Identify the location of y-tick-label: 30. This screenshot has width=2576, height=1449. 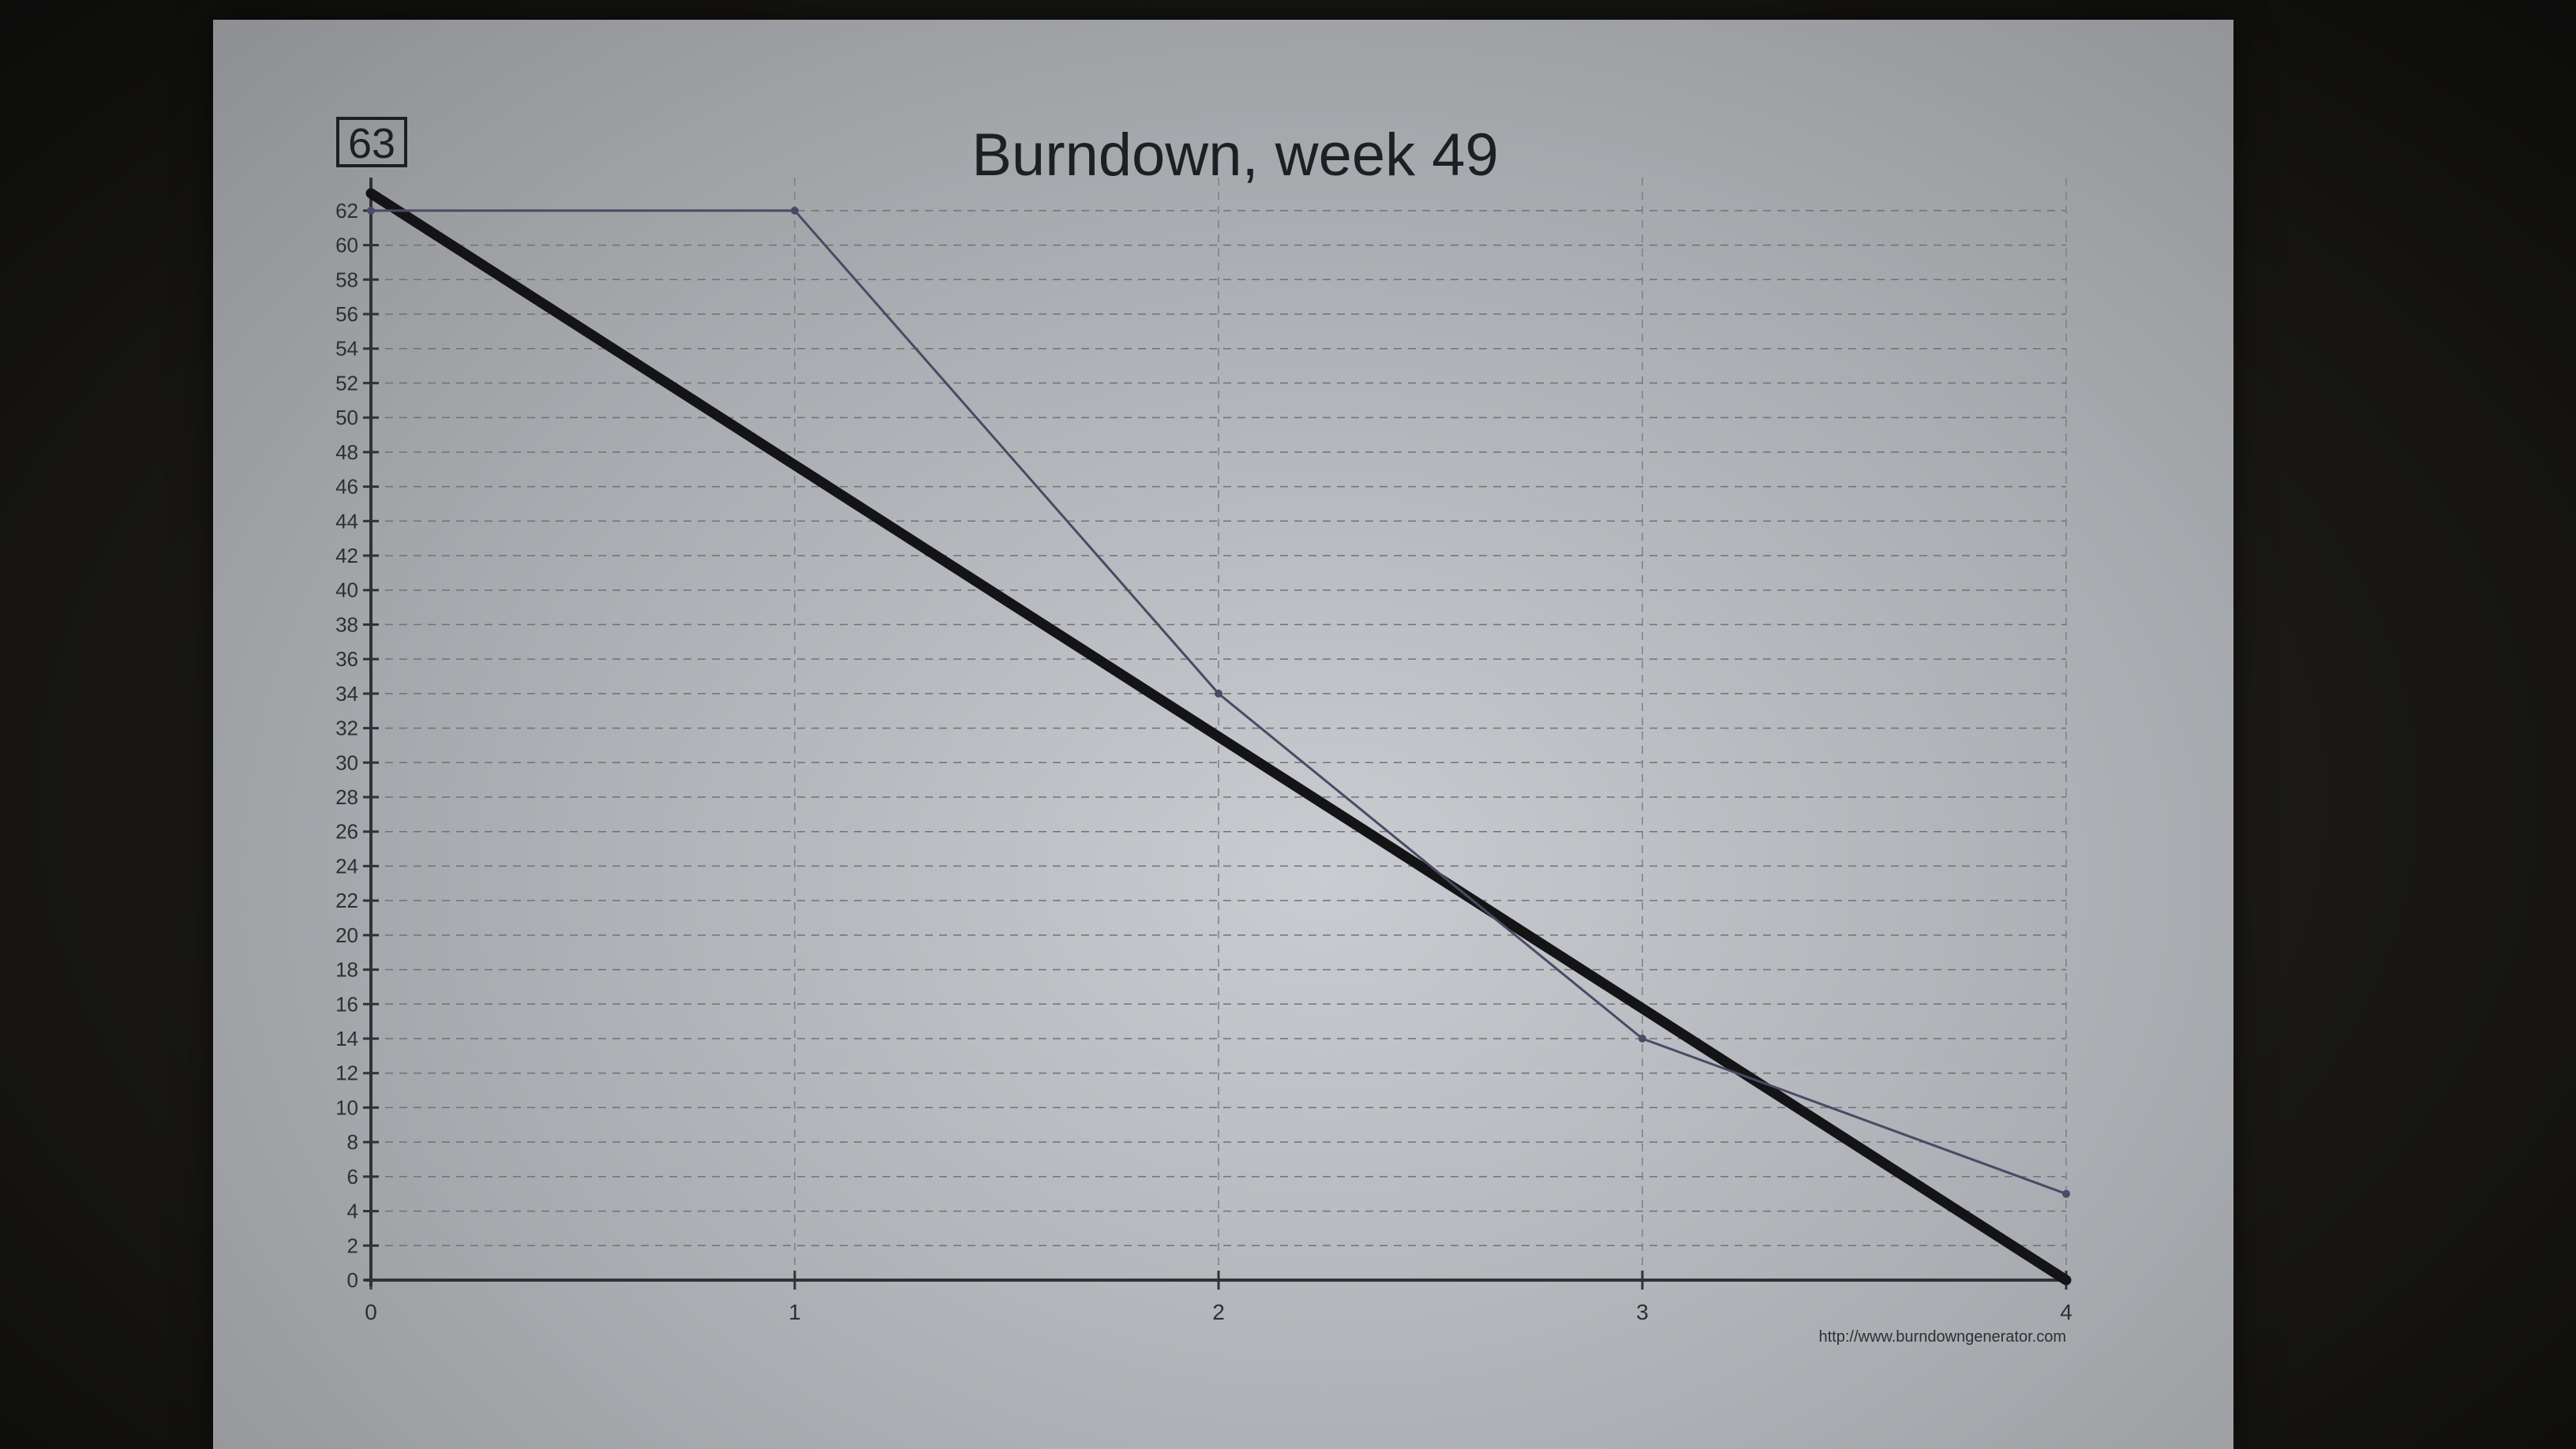
(346, 762).